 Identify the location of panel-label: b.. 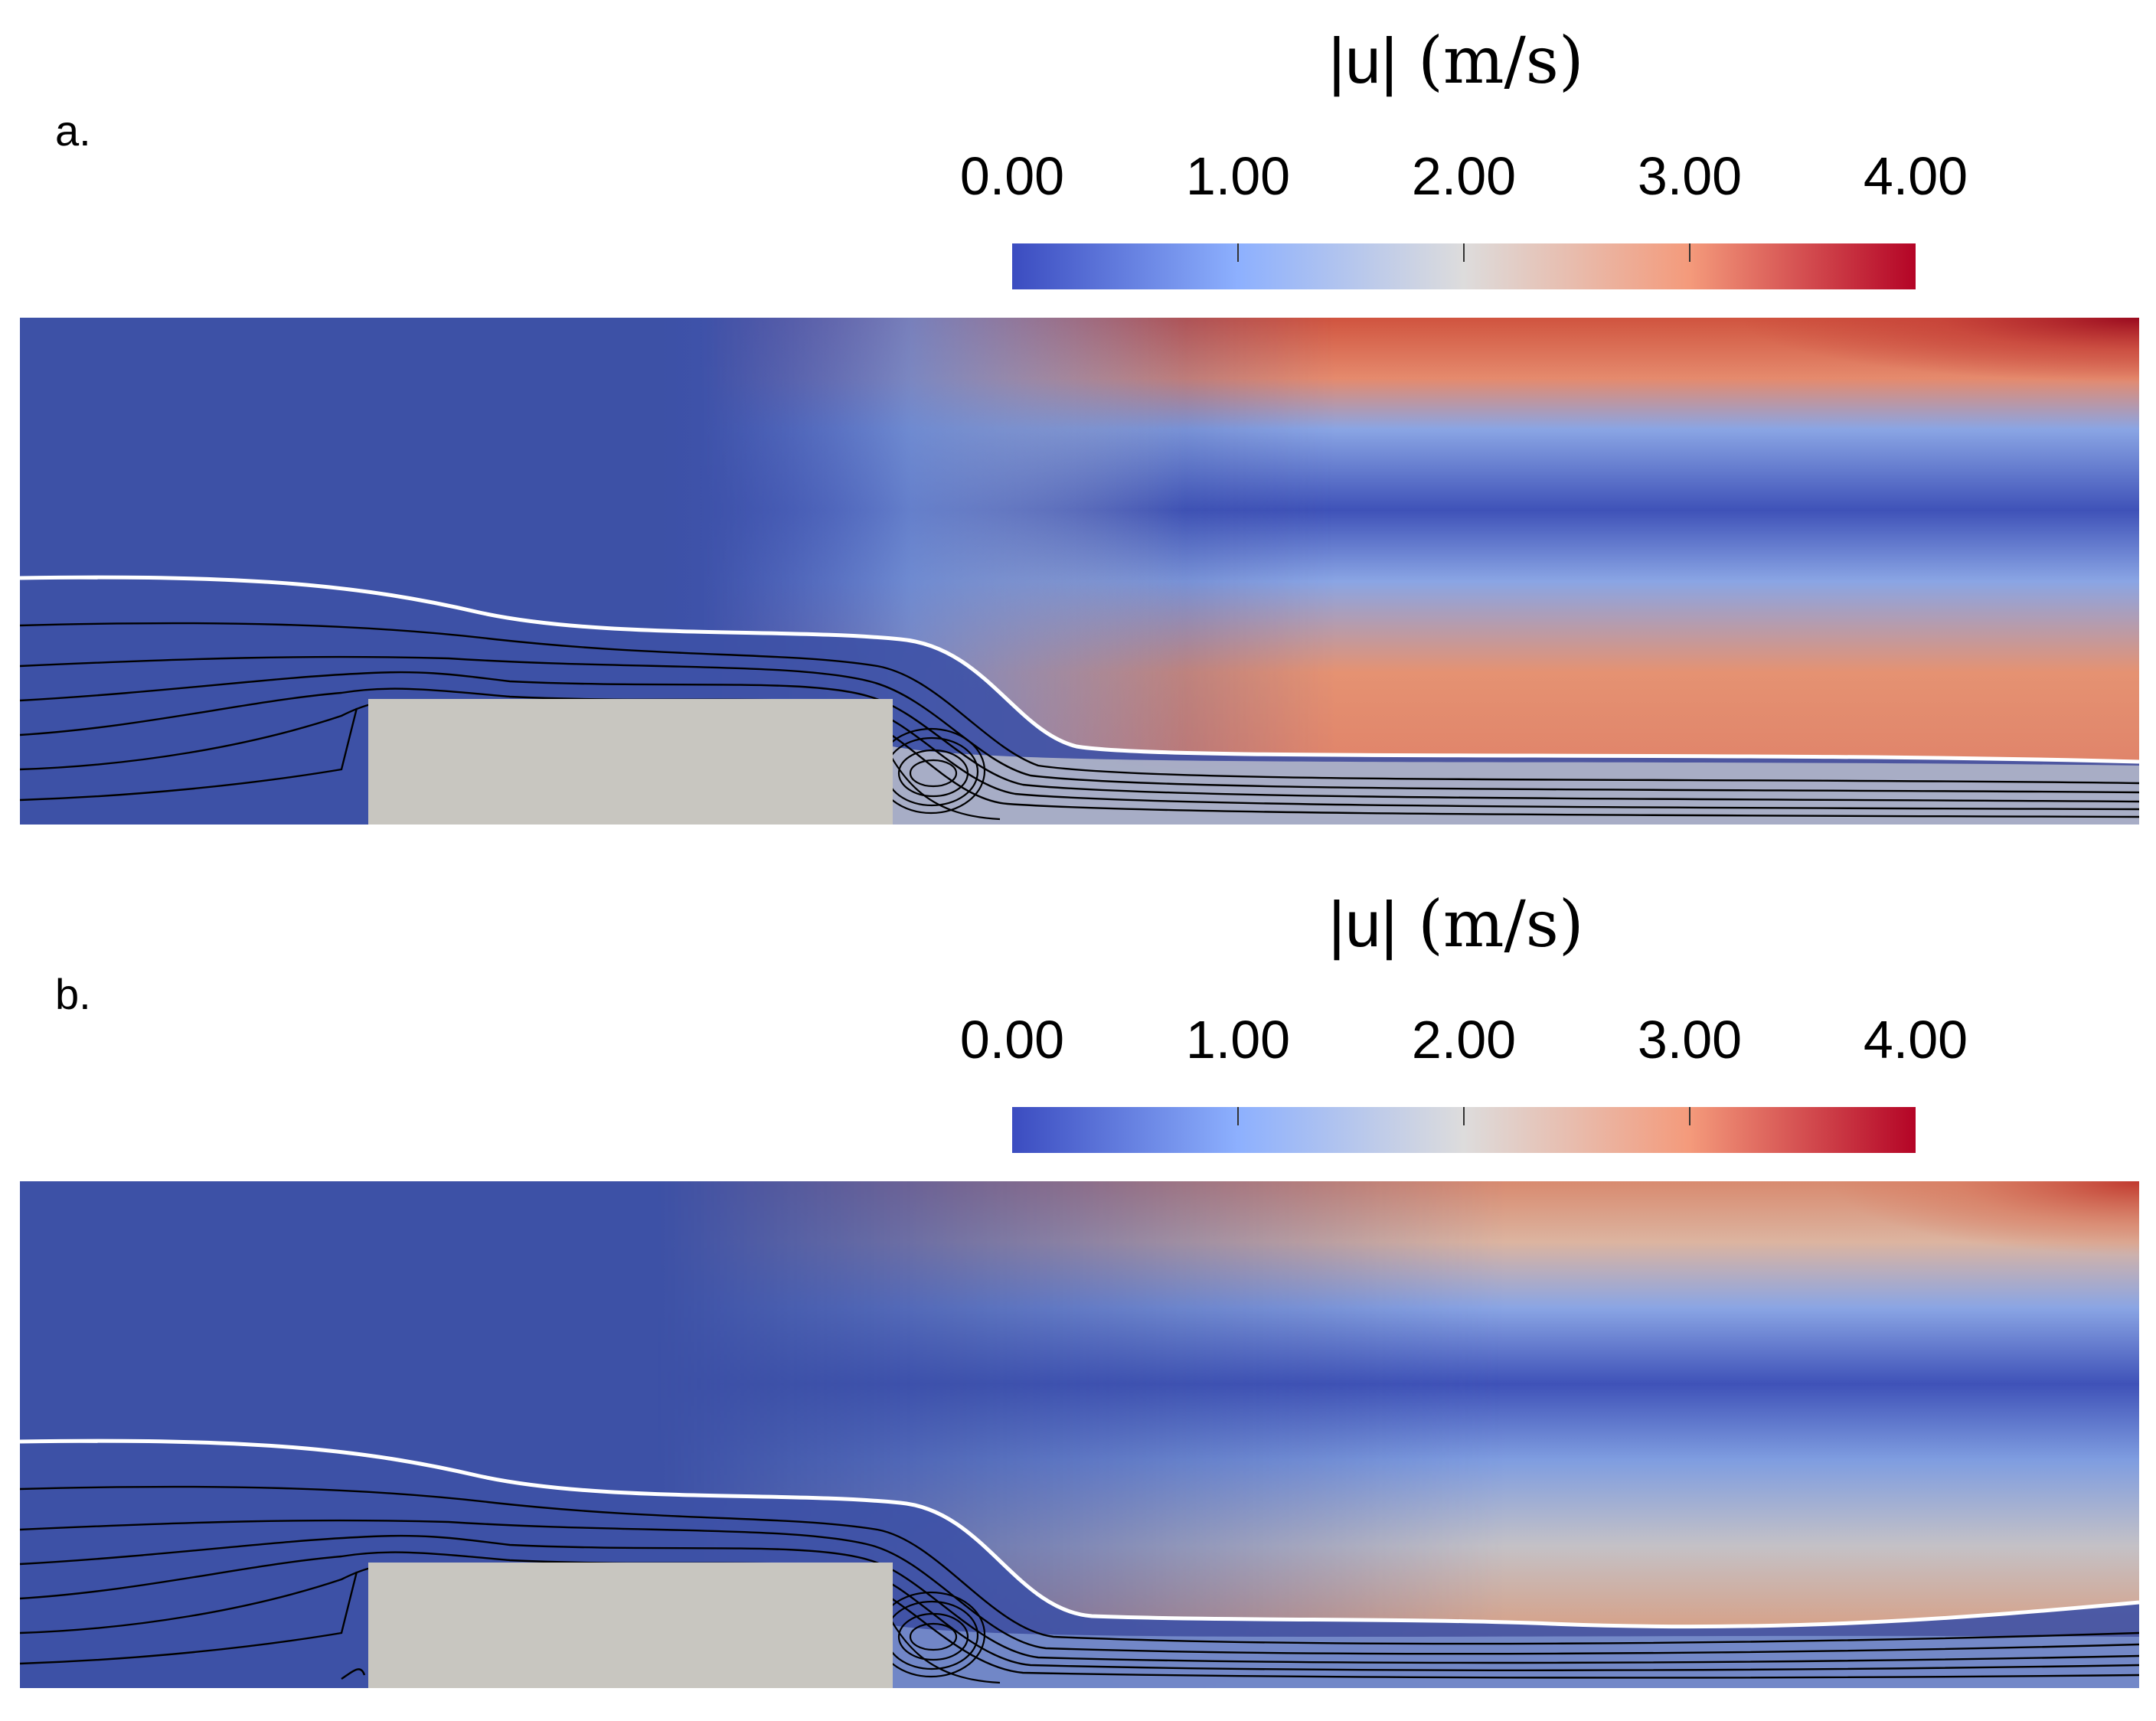
(73, 994).